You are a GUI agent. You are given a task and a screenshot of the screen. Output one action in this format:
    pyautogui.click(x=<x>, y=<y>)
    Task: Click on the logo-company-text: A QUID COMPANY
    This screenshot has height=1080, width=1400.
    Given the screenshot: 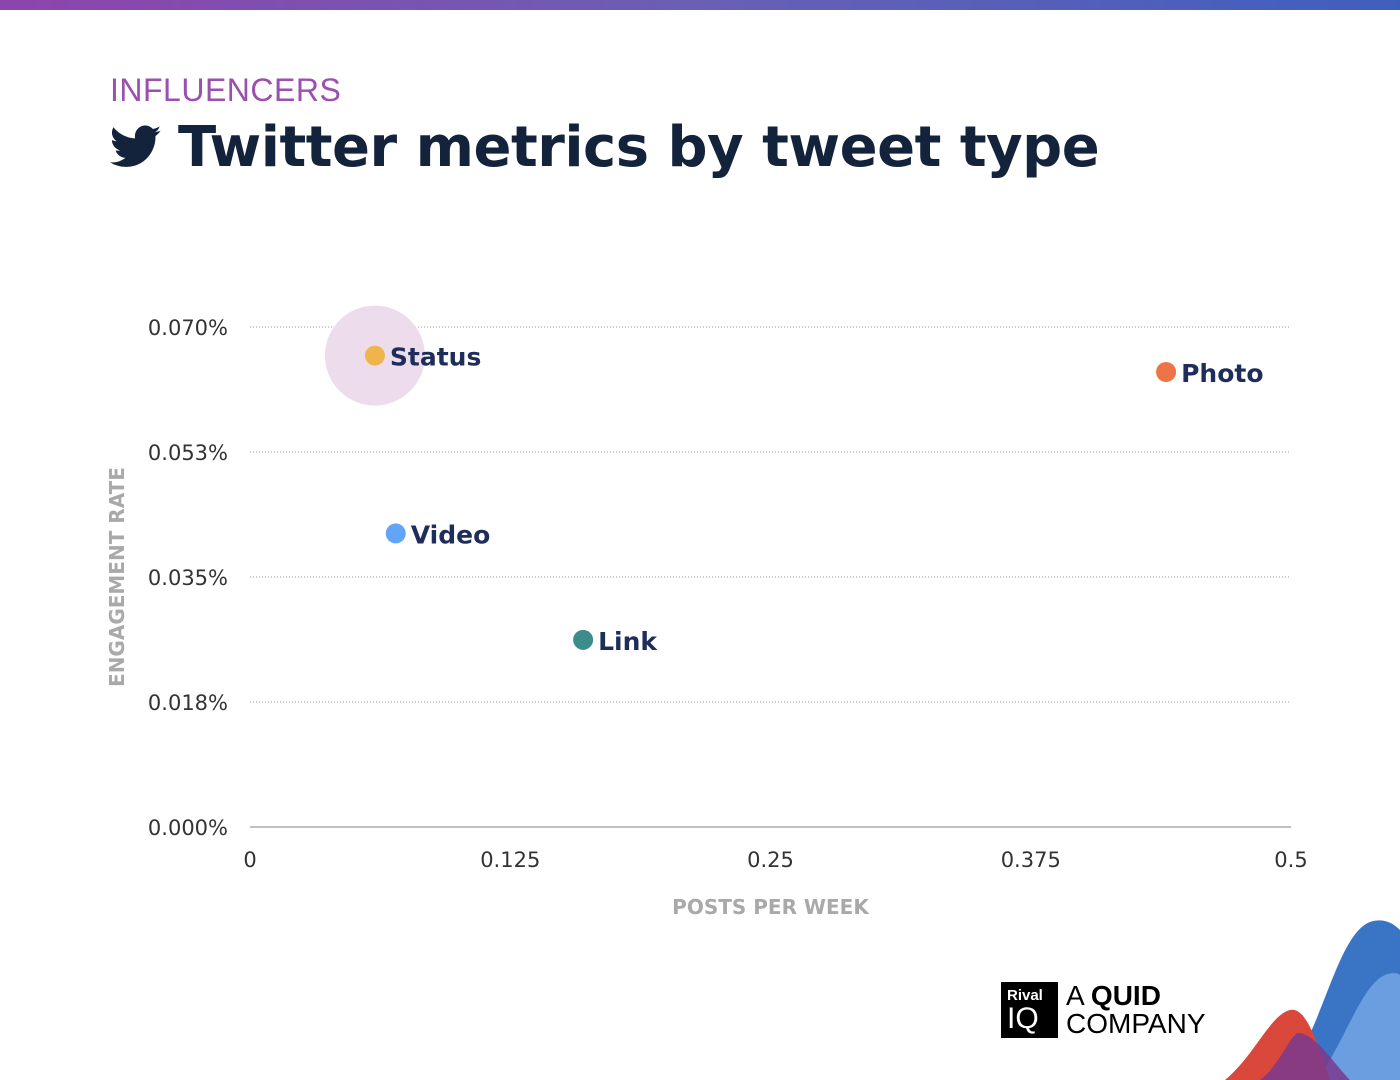 What is the action you would take?
    pyautogui.click(x=1136, y=1010)
    